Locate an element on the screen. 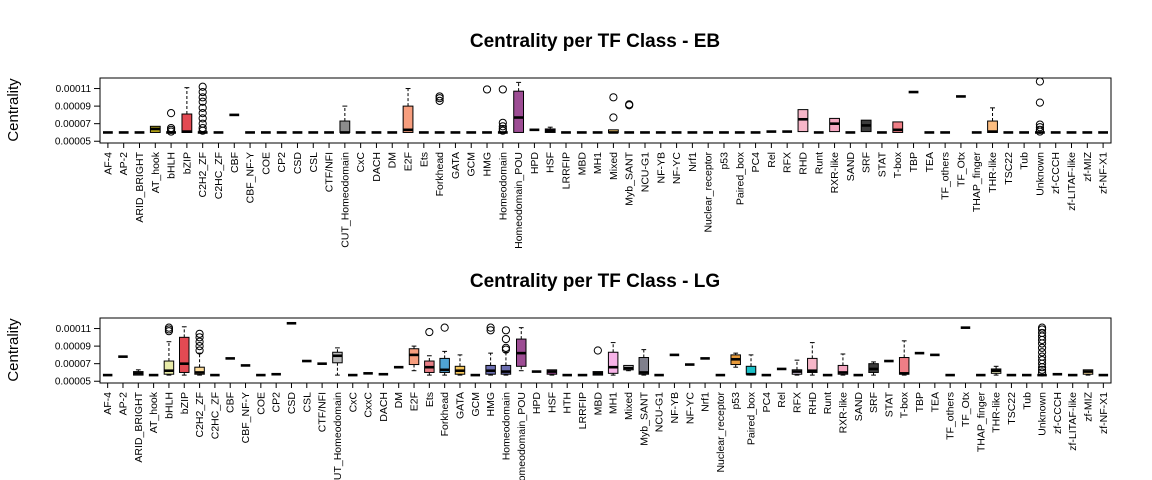 Image resolution: width=1152 pixels, height=480 pixels. x-tick-label: bHLH is located at coordinates (172, 165).